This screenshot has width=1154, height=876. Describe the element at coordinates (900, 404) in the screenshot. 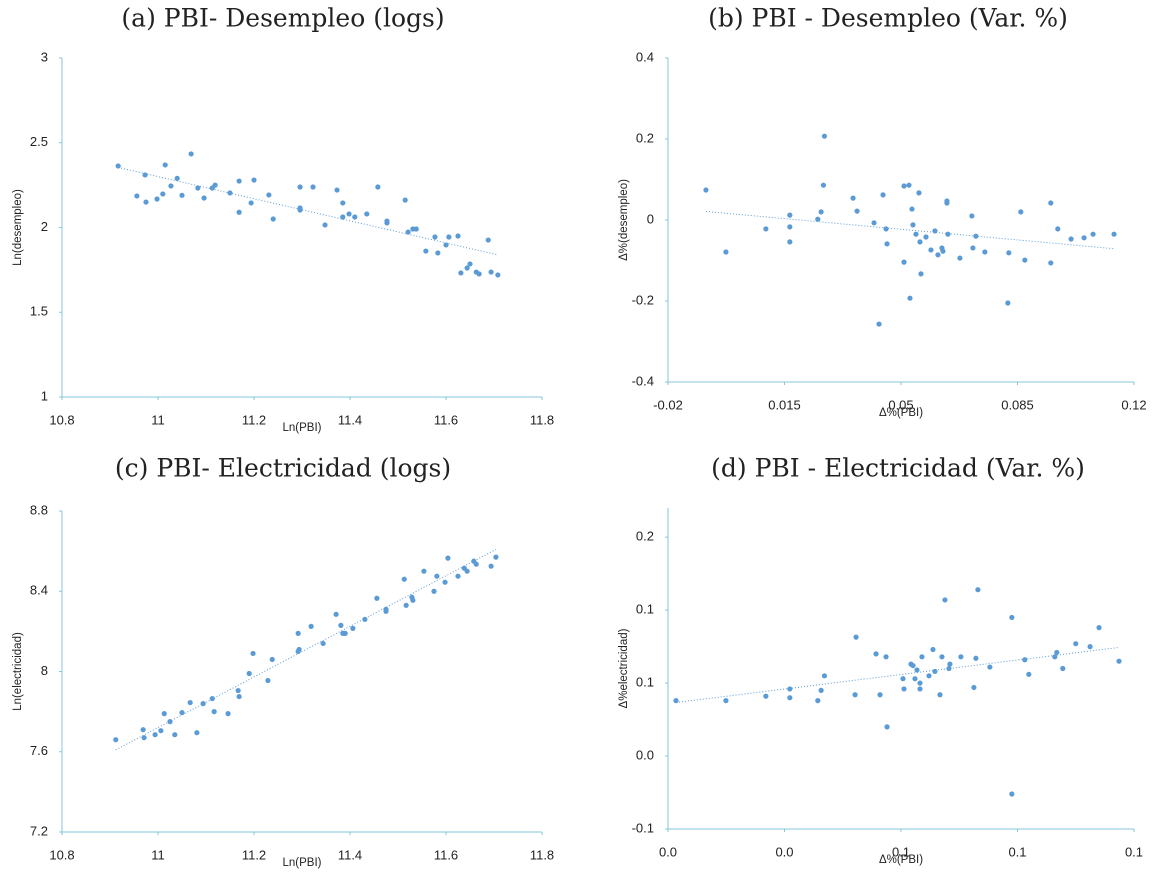

I see `x-tick-label: 0.05` at that location.